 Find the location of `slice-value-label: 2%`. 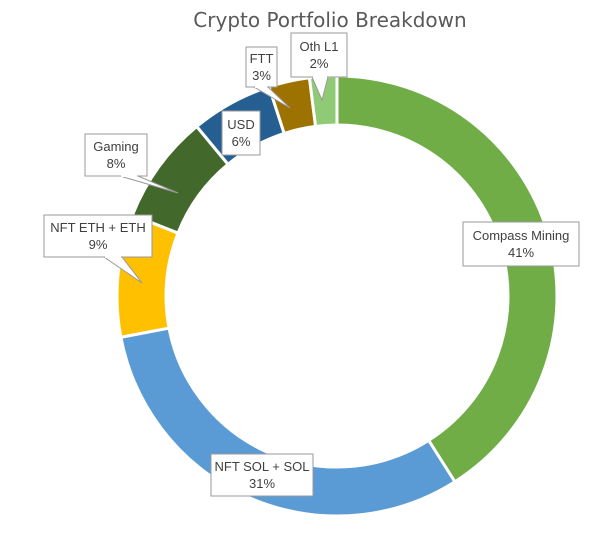

slice-value-label: 2% is located at coordinates (319, 63).